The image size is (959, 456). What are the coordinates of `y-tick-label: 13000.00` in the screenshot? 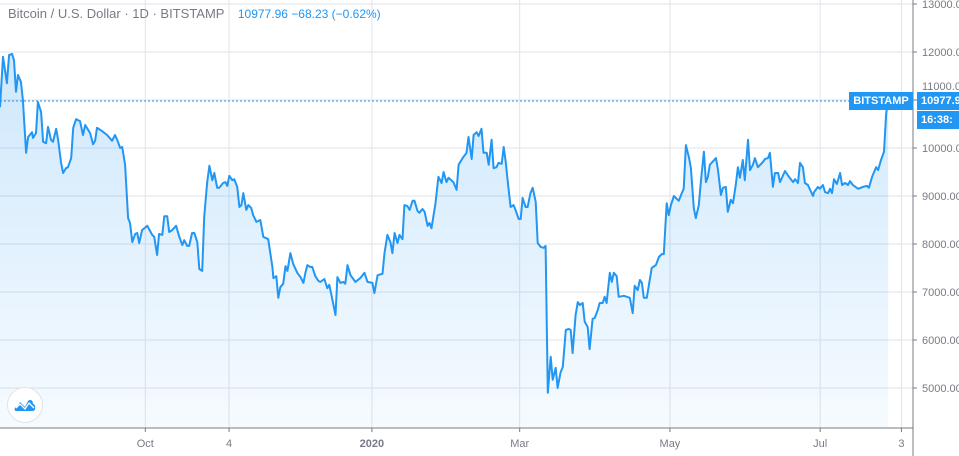 It's located at (940, 5).